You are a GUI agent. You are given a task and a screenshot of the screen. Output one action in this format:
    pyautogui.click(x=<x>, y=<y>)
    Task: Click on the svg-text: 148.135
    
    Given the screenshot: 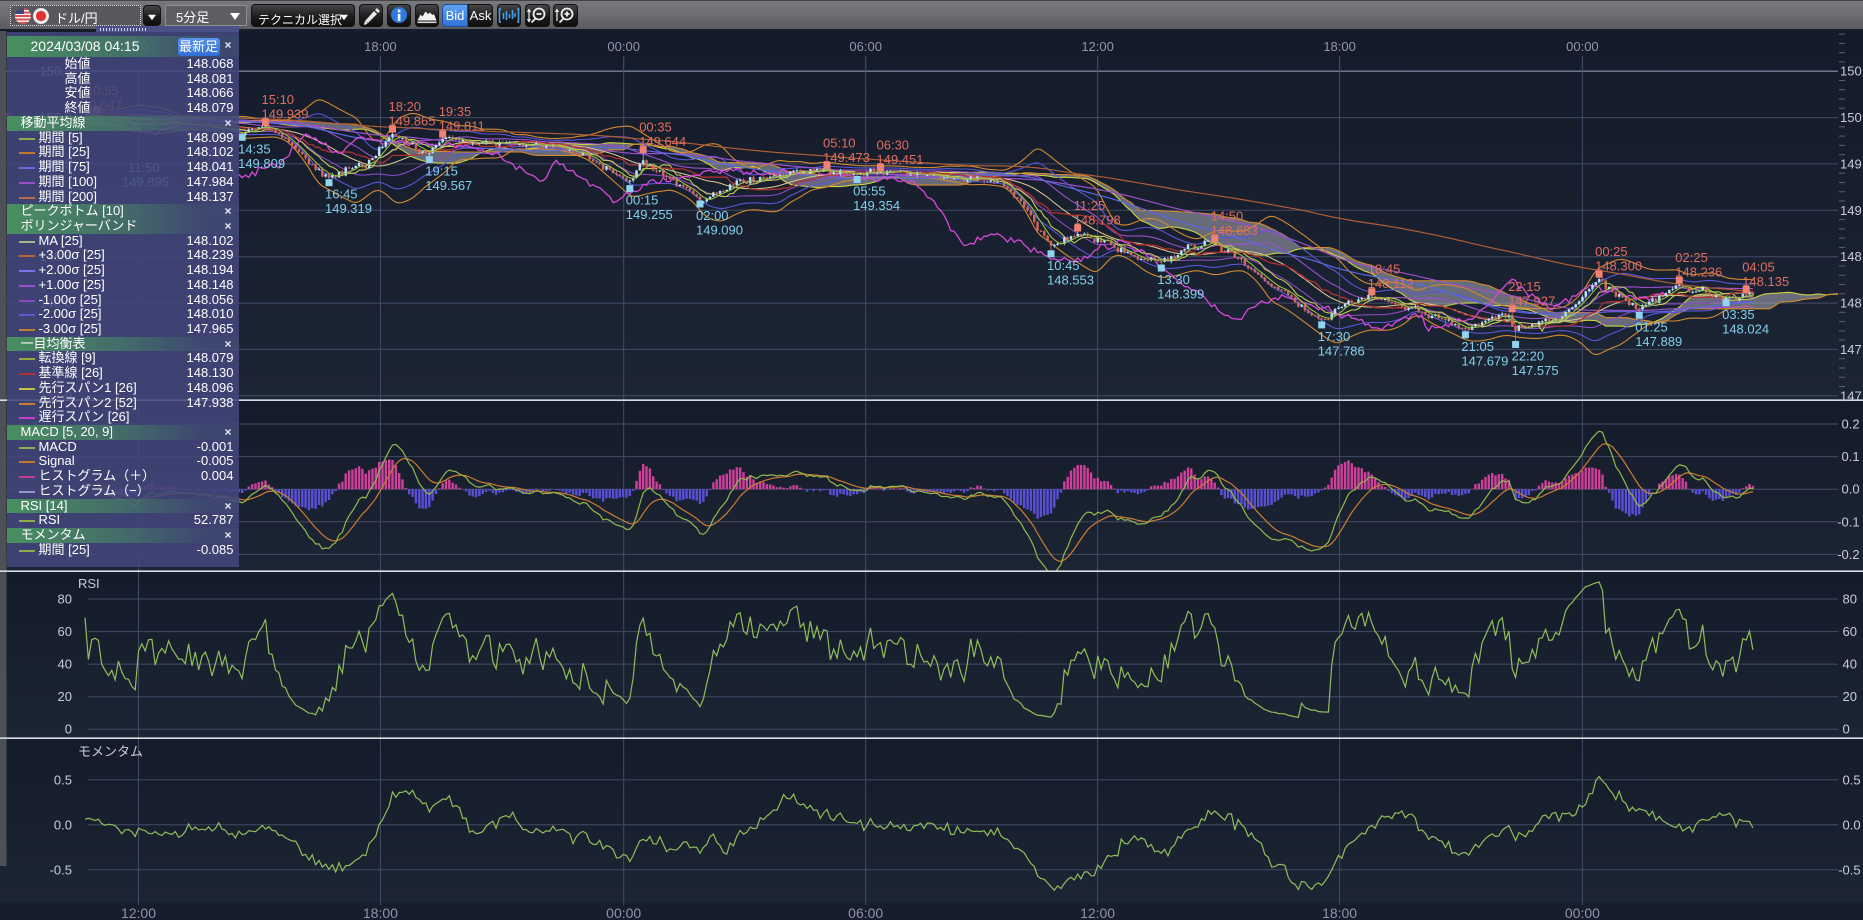 What is the action you would take?
    pyautogui.click(x=1765, y=281)
    